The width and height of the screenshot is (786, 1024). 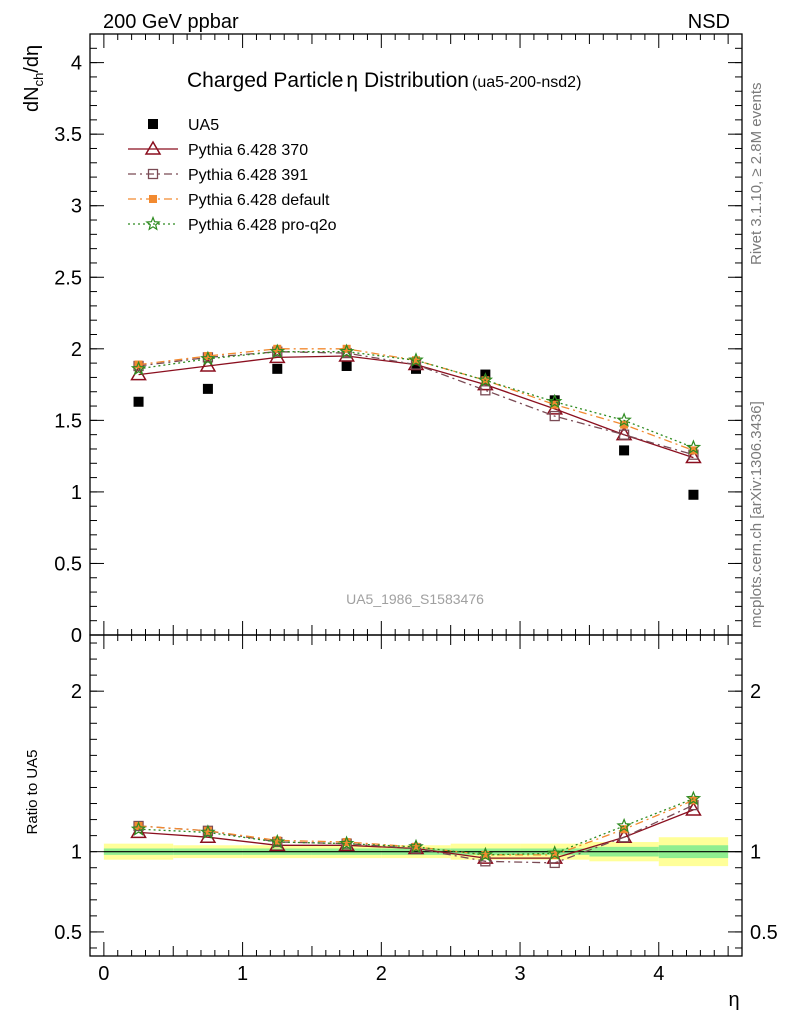 What do you see at coordinates (76, 692) in the screenshot?
I see `ratio-y-tick-label: 2` at bounding box center [76, 692].